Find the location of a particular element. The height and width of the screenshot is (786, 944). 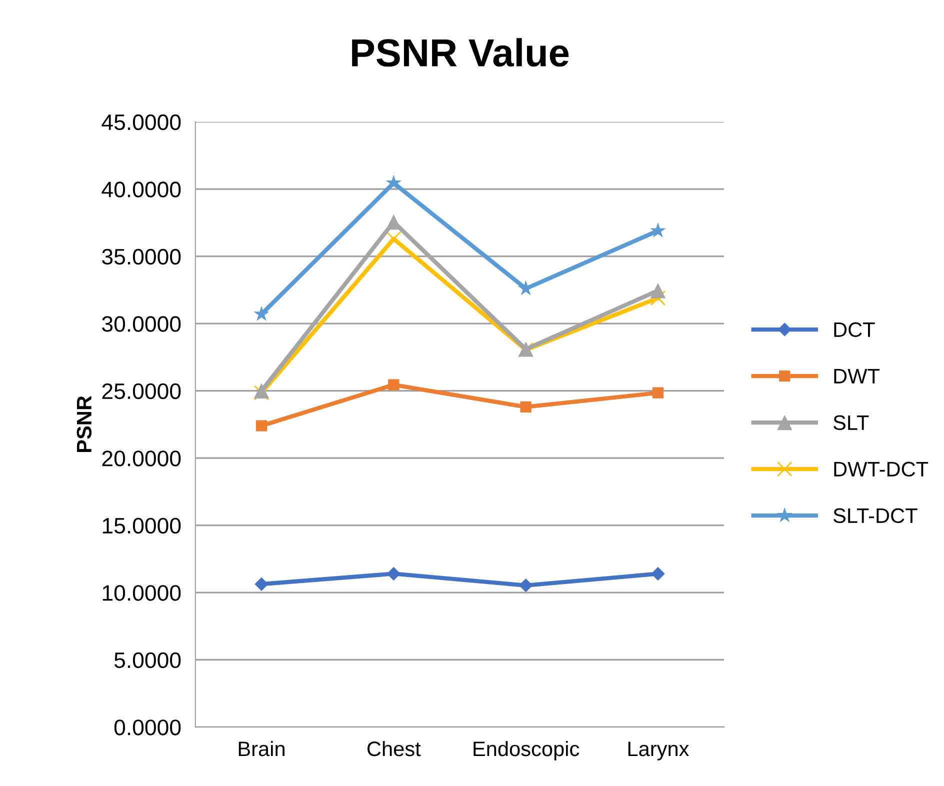

x-tick-label: Brain is located at coordinates (261, 748).